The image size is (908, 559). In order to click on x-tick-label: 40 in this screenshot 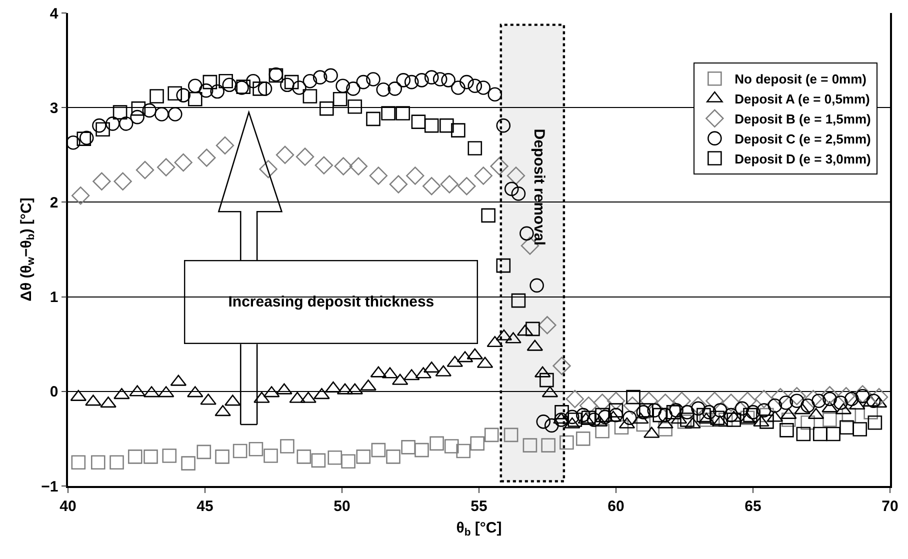, I will do `click(68, 506)`.